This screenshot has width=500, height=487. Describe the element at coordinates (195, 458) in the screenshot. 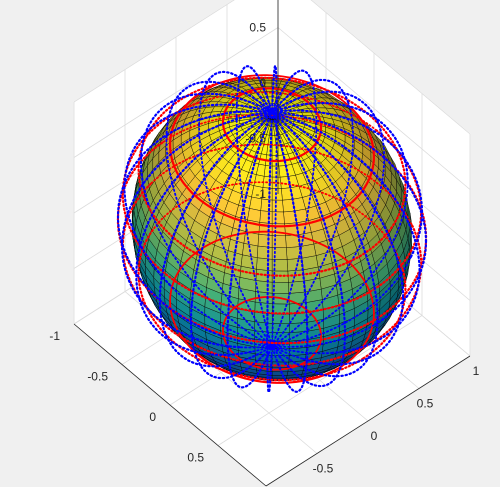

I see `x-tick-label: 0.5` at that location.